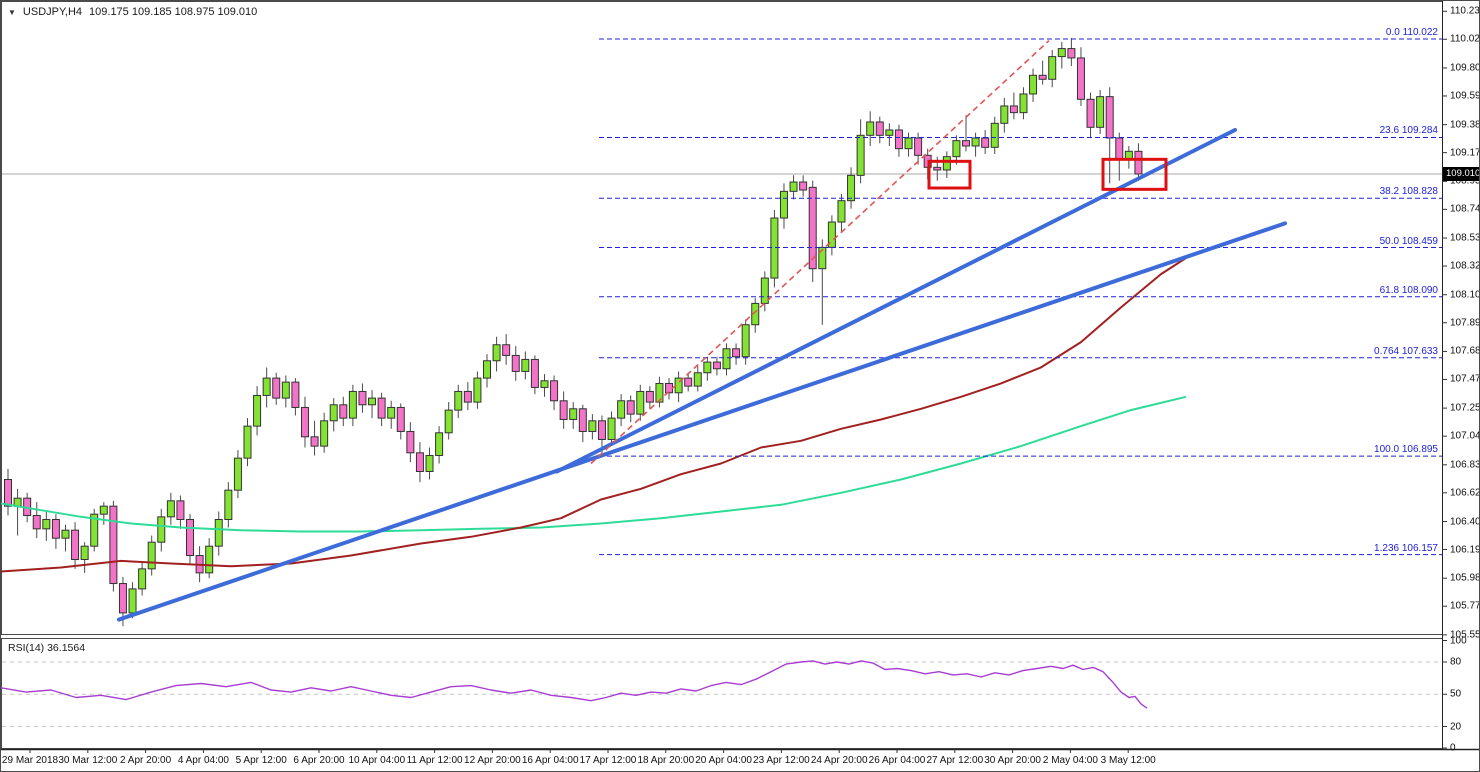  Describe the element at coordinates (594, 464) in the screenshot. I see `ma-green` at that location.